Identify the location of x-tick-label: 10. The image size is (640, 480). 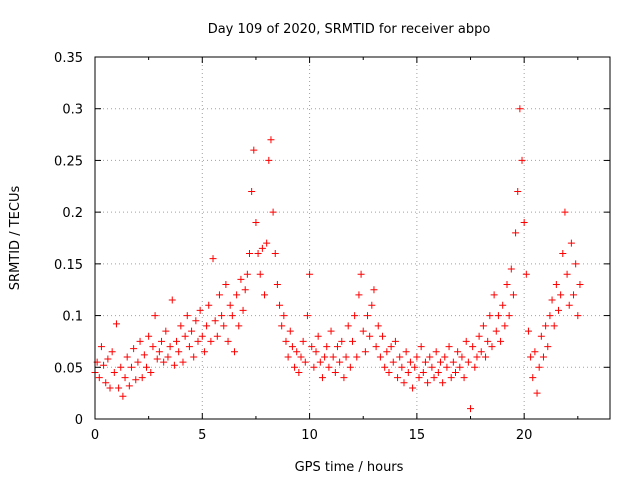
(309, 435).